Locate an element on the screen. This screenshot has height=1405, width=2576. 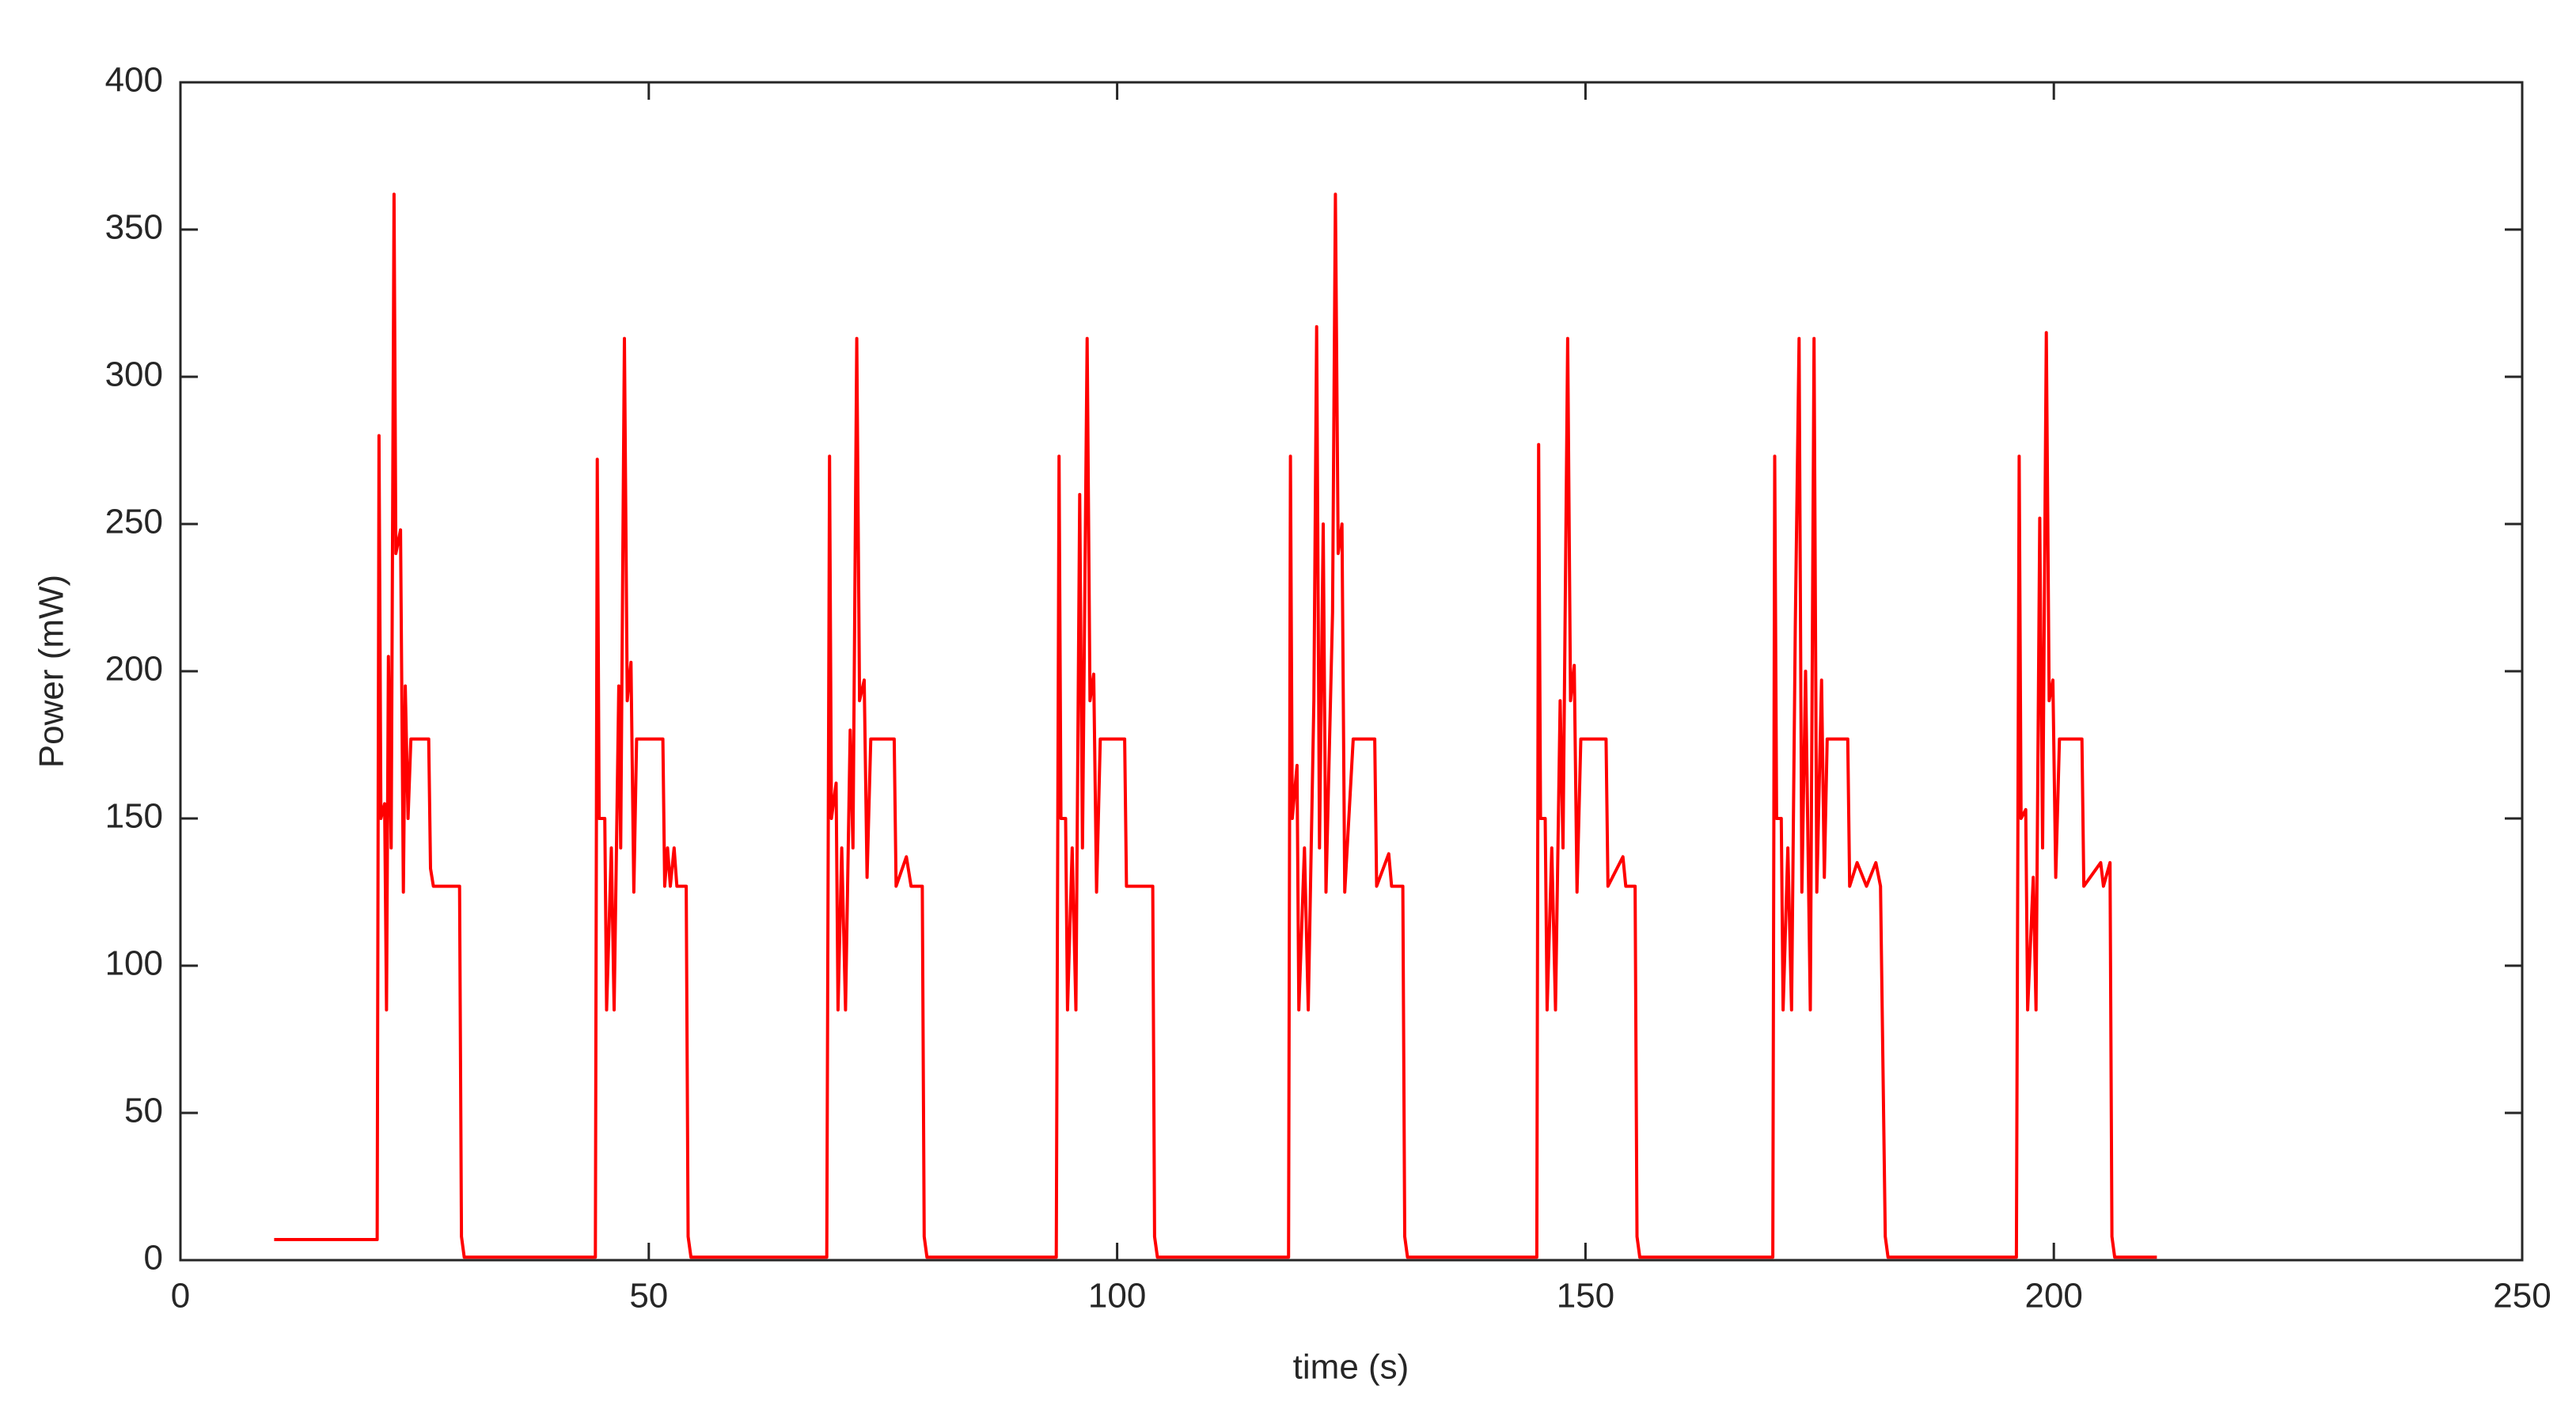
y-tick-label: 200 is located at coordinates (134, 669).